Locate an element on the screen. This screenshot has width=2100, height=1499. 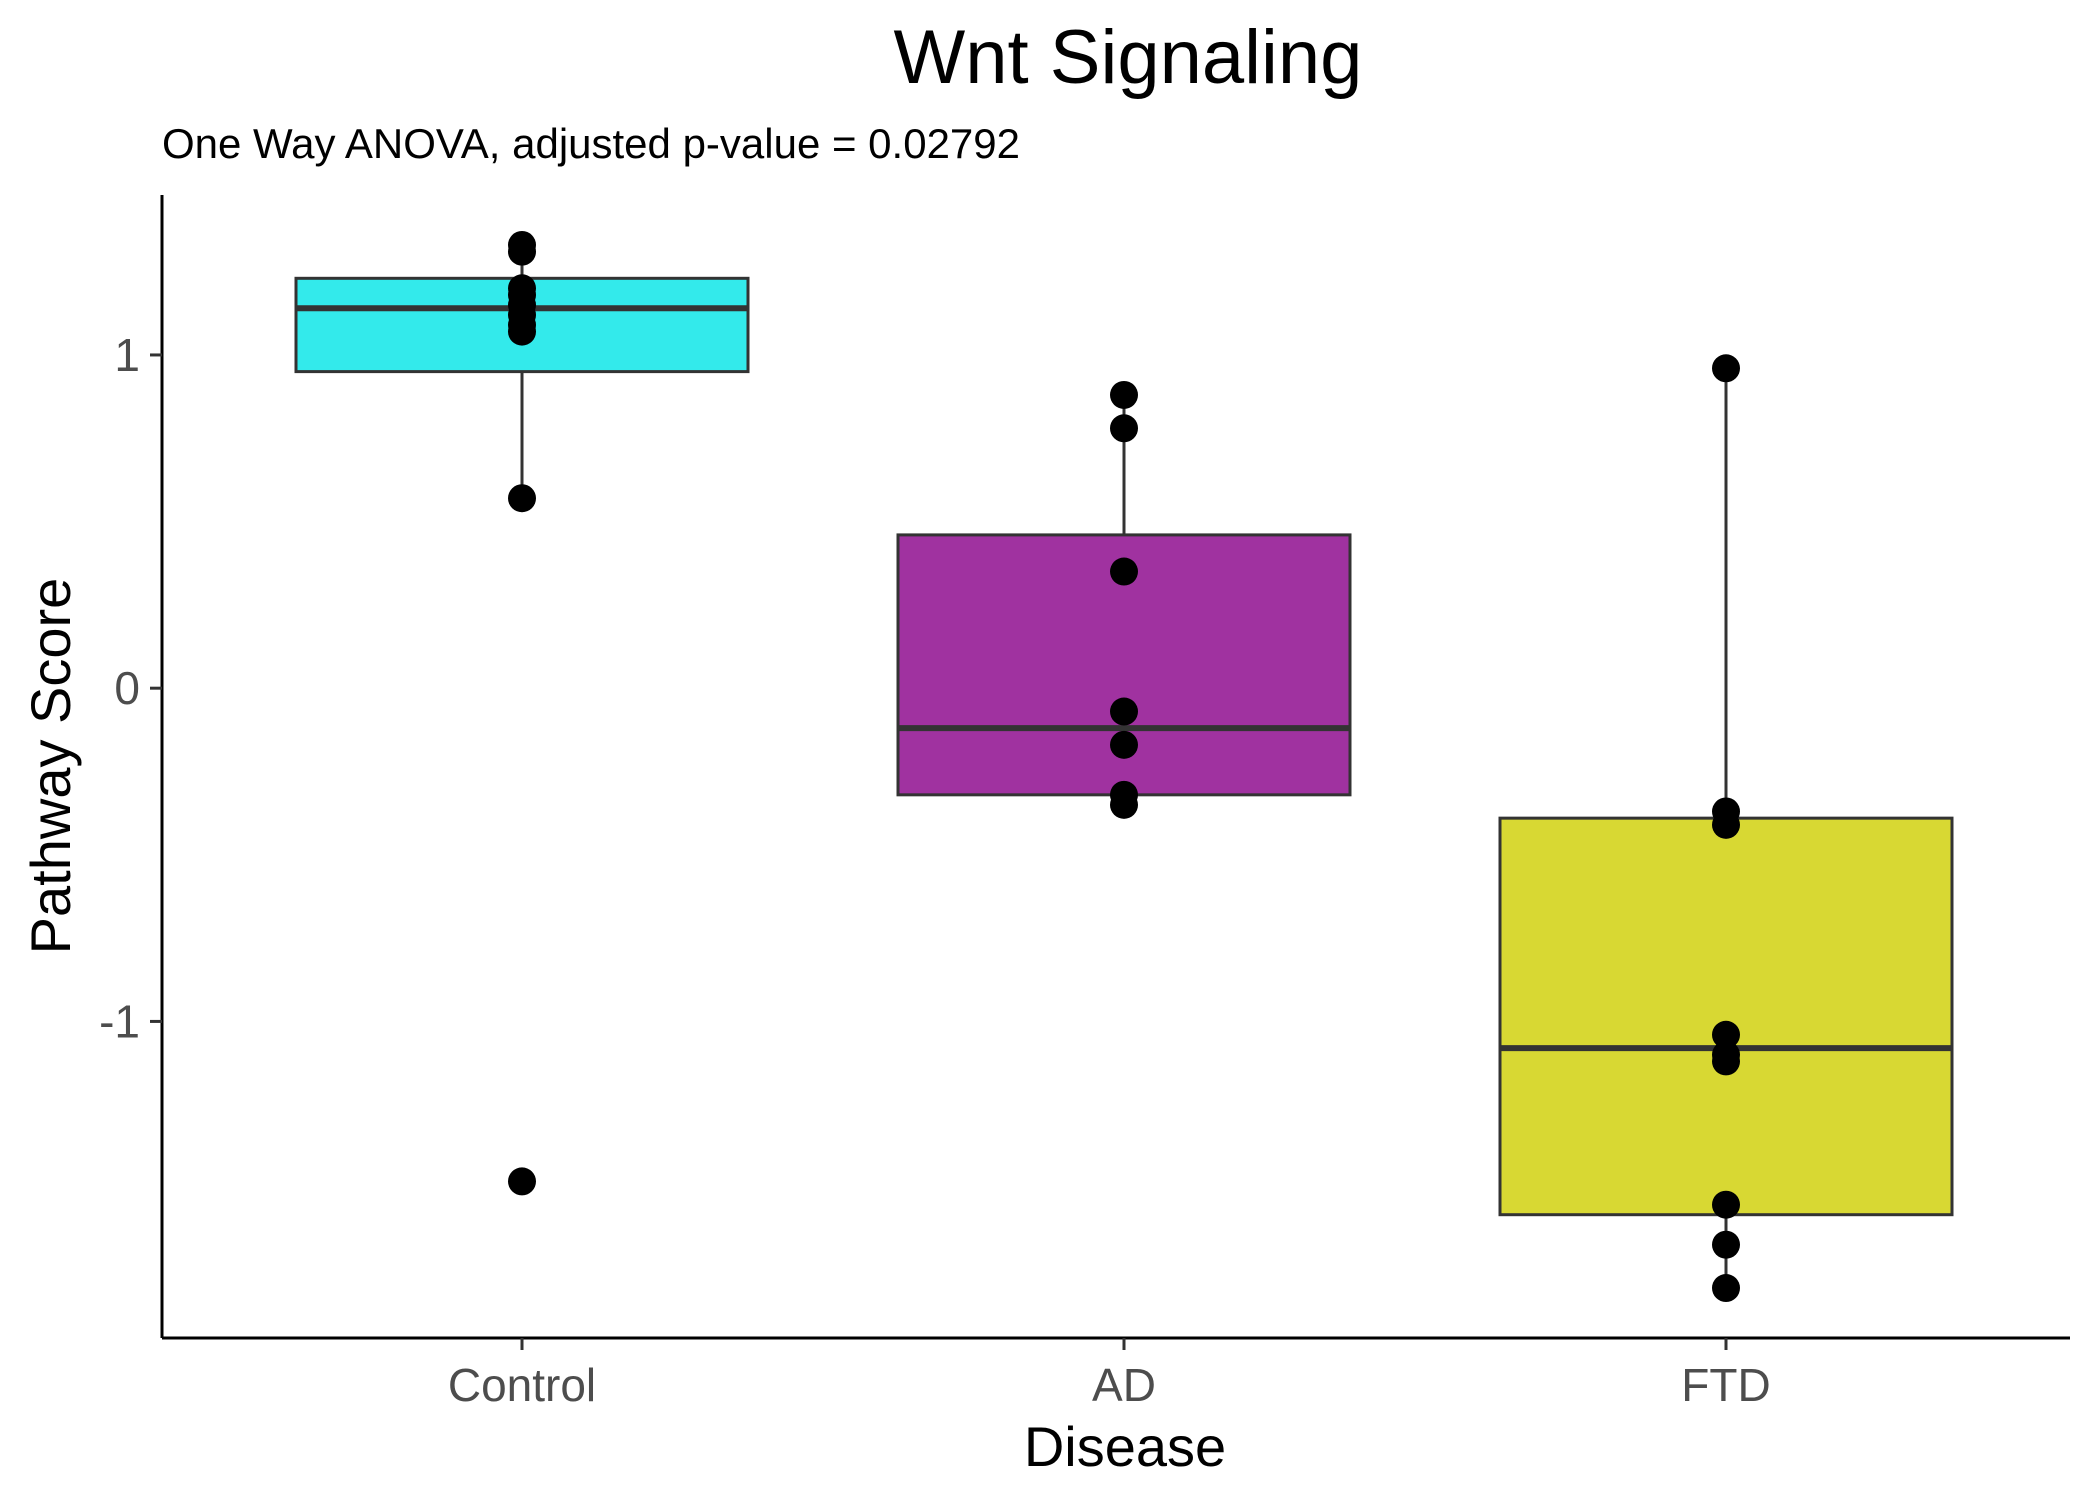
box-ftd is located at coordinates (1726, 1016).